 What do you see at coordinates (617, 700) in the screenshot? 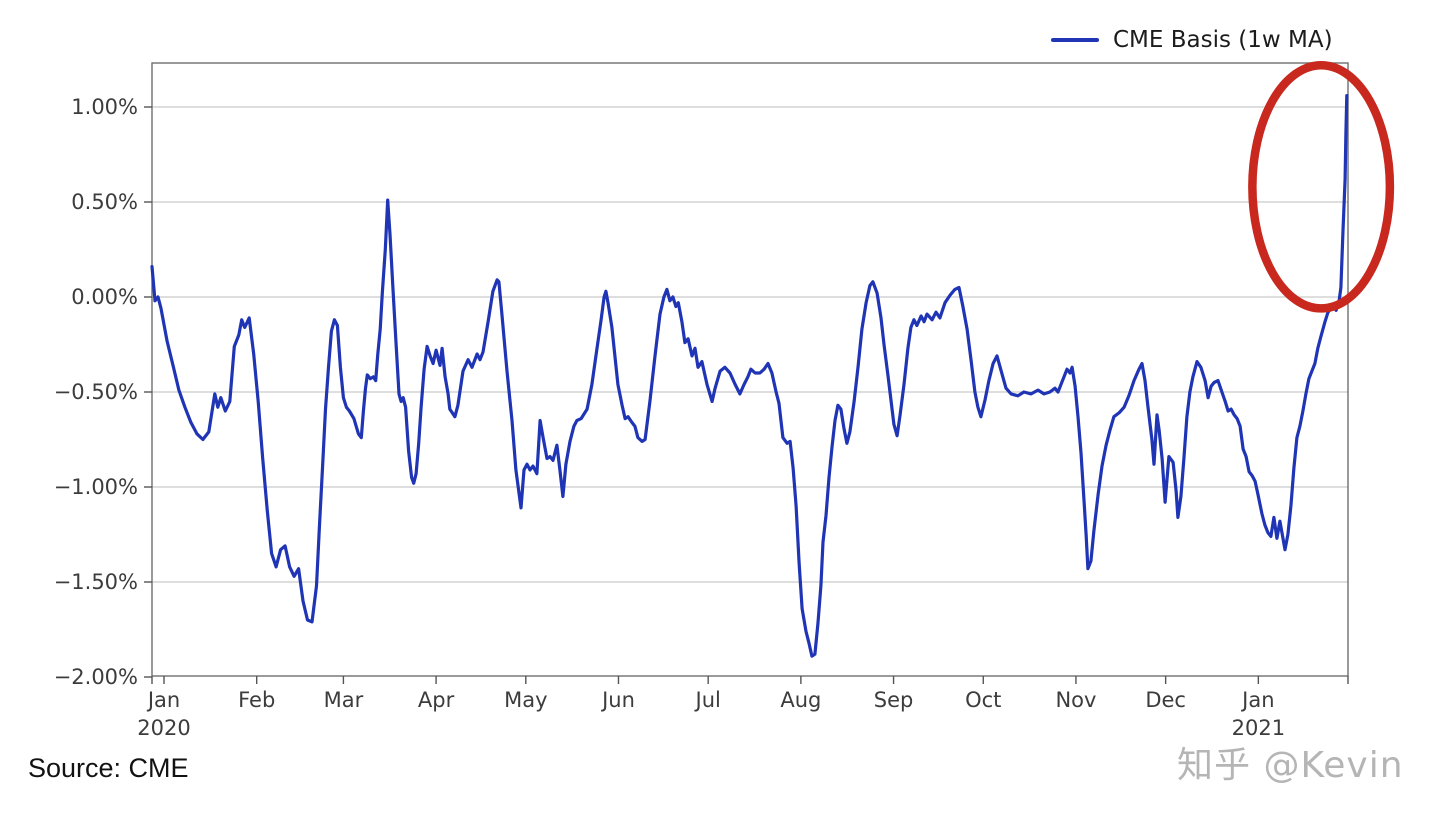
I see `x-tick-label: Jun` at bounding box center [617, 700].